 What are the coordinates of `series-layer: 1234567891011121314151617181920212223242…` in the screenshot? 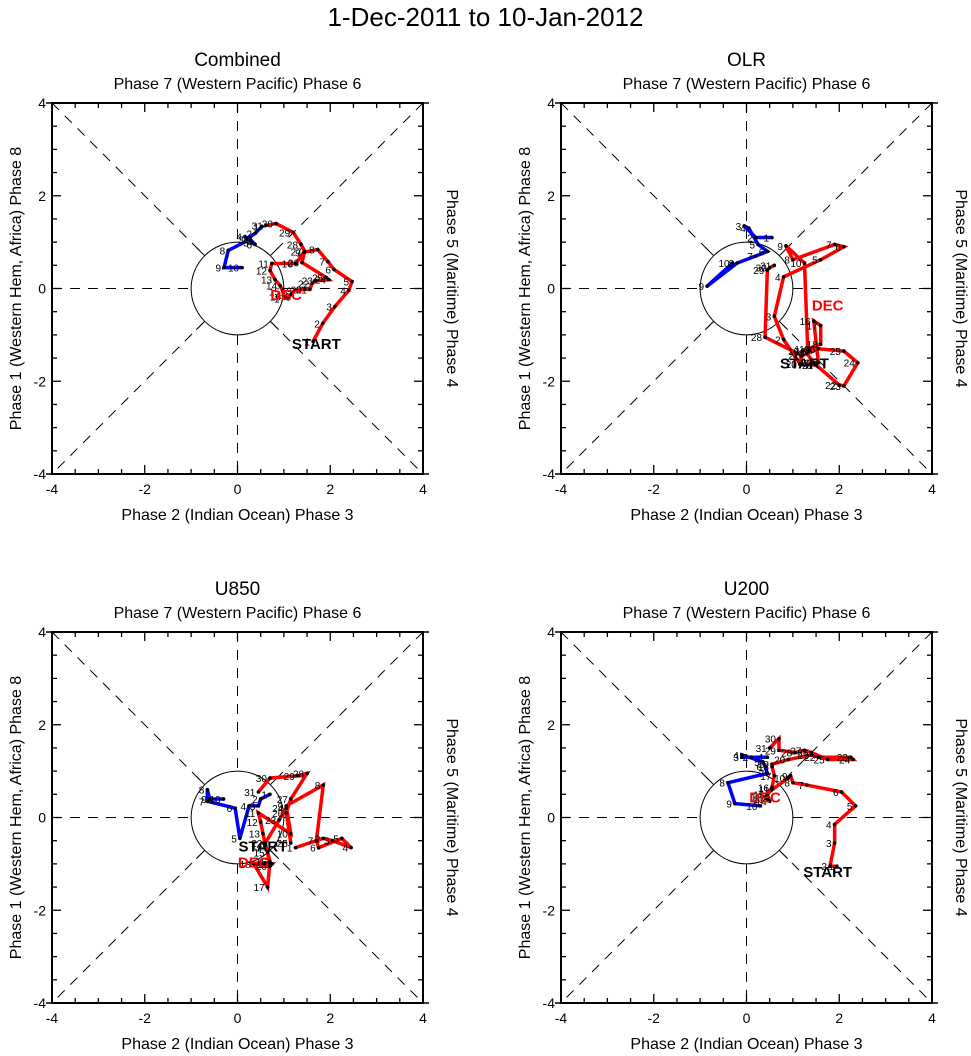 It's located at (276, 831).